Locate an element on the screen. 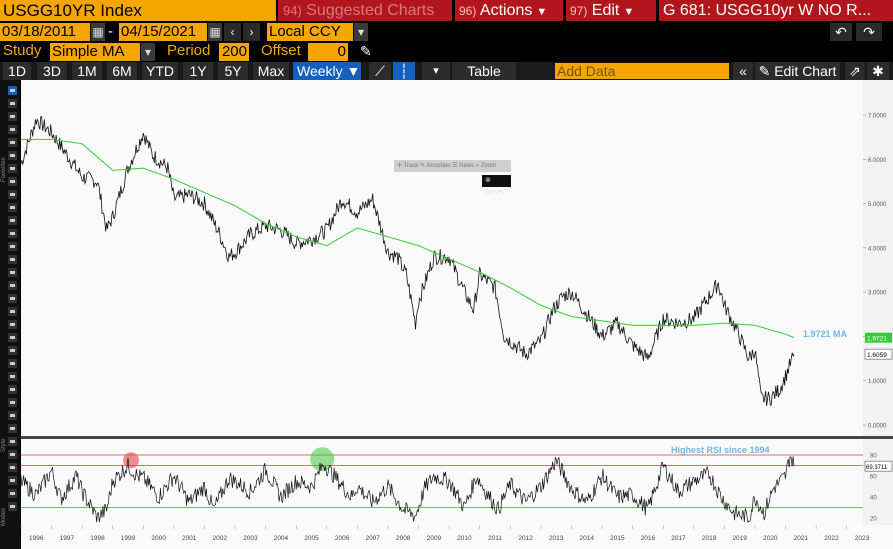 The height and width of the screenshot is (549, 893). rsi-series-line is located at coordinates (407, 490).